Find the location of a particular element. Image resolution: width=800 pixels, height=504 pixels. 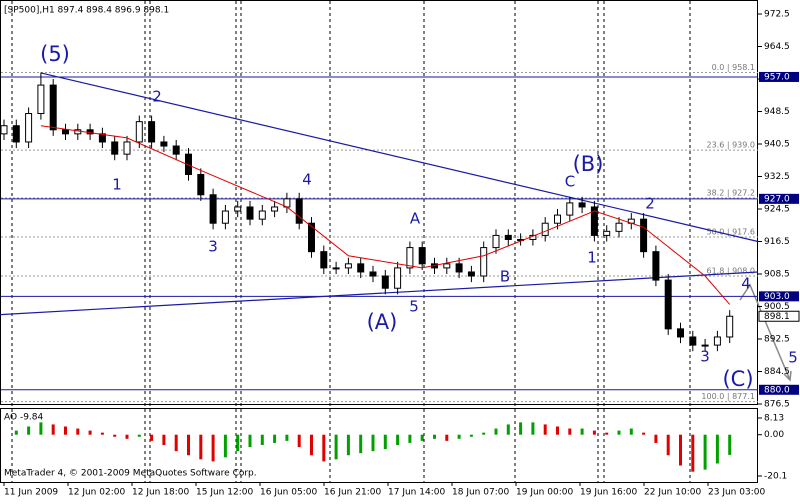

price-label: 898.1 is located at coordinates (777, 317).